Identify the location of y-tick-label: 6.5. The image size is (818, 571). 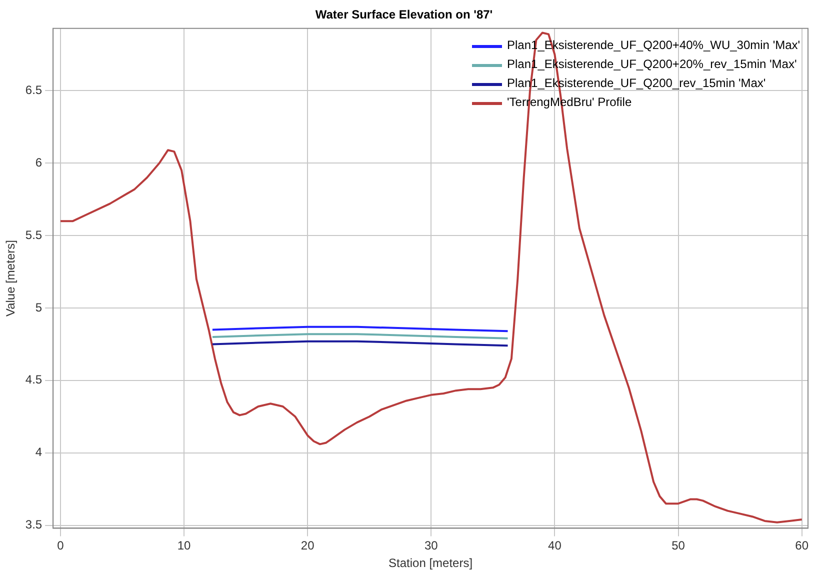
(33, 90).